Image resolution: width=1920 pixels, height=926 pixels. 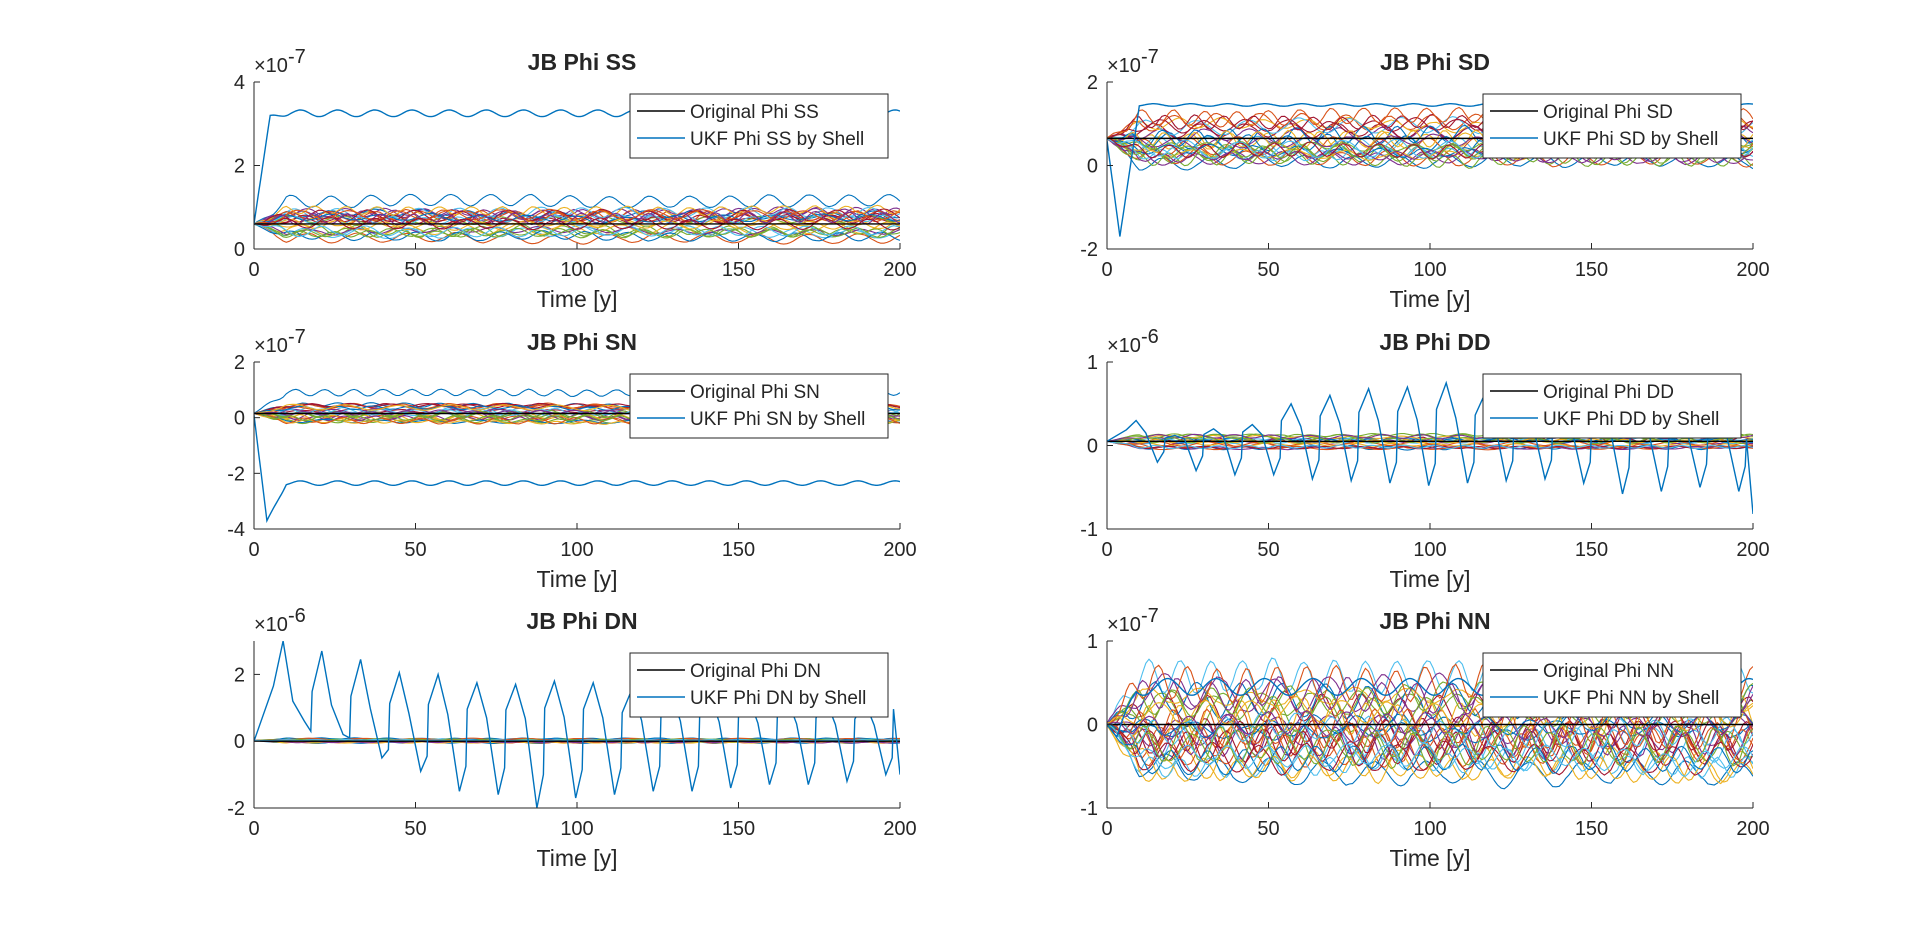 What do you see at coordinates (1608, 392) in the screenshot?
I see `legend-entry: Original Phi DD` at bounding box center [1608, 392].